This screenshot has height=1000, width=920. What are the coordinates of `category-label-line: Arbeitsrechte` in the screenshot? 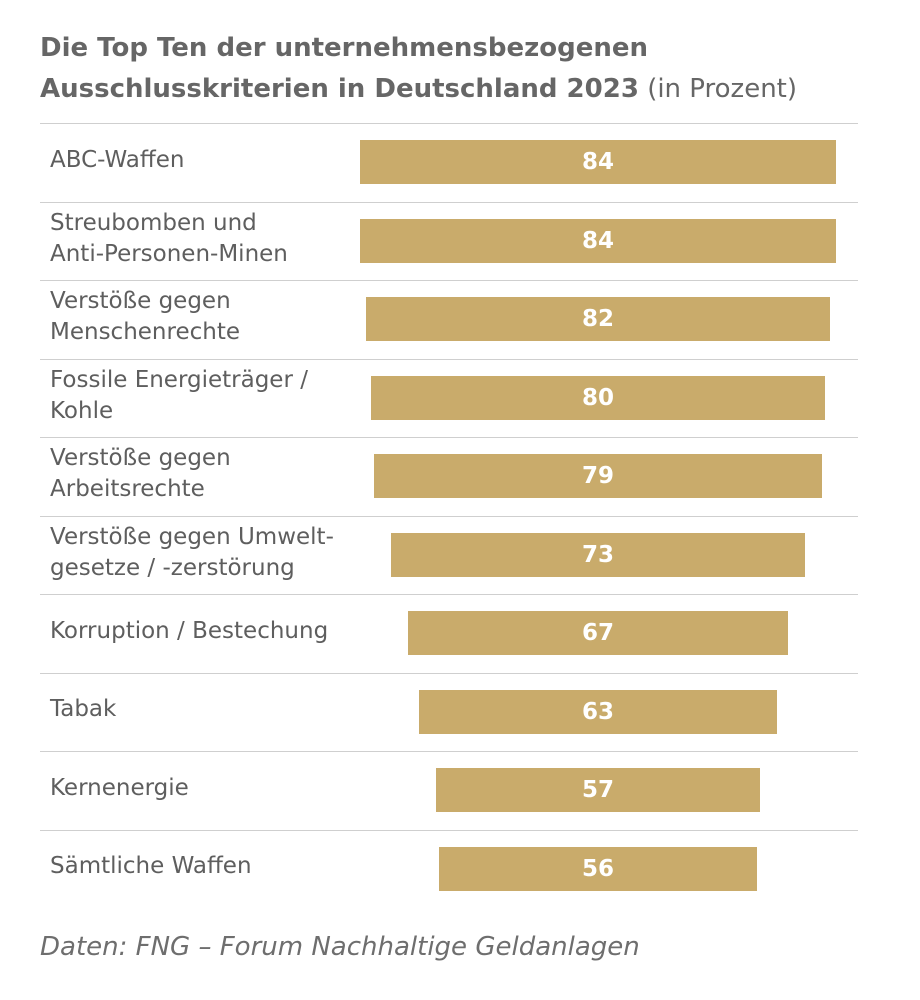 It's located at (127, 489).